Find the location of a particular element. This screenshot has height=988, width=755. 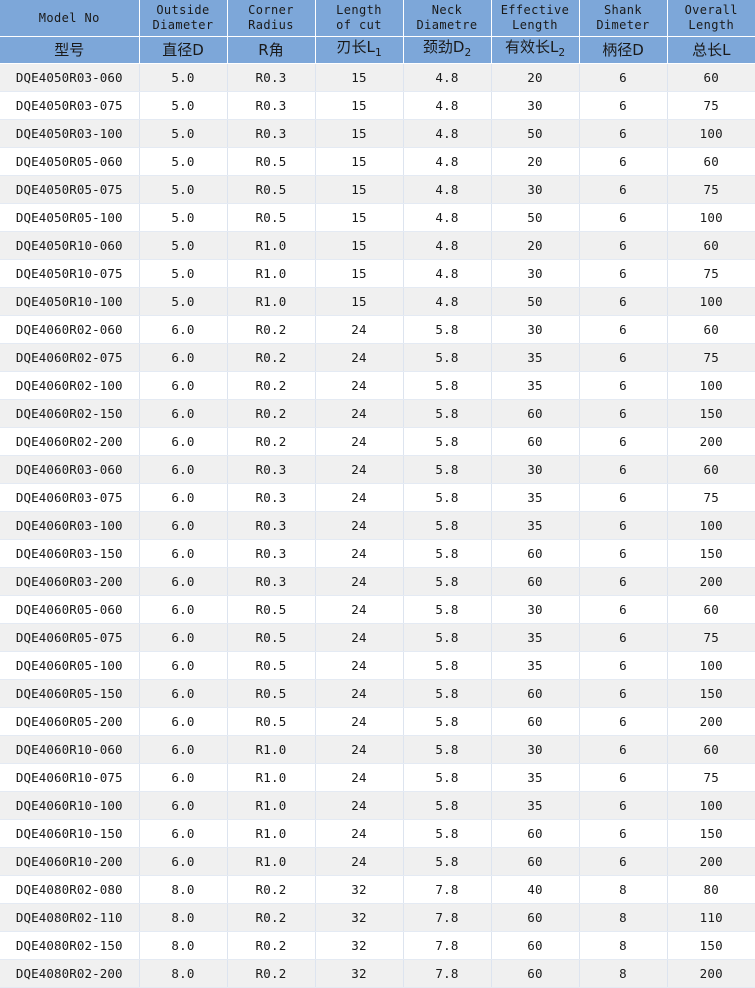

header-line-1: Overall is located at coordinates (711, 10).